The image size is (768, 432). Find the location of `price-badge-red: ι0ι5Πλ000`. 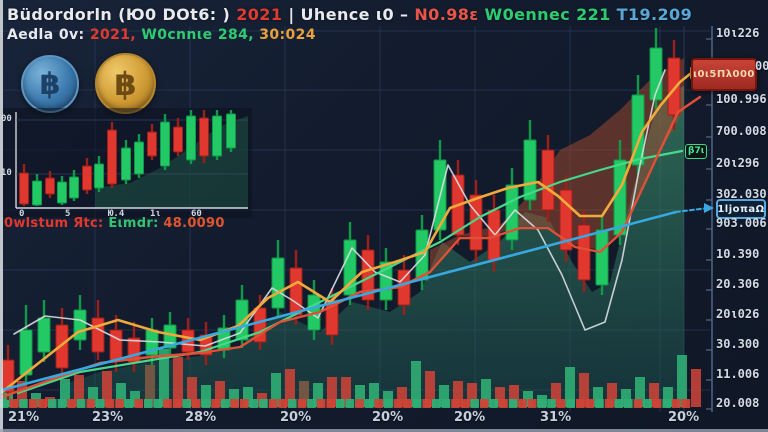

price-badge-red: ι0ι5Πλ000 is located at coordinates (724, 74).